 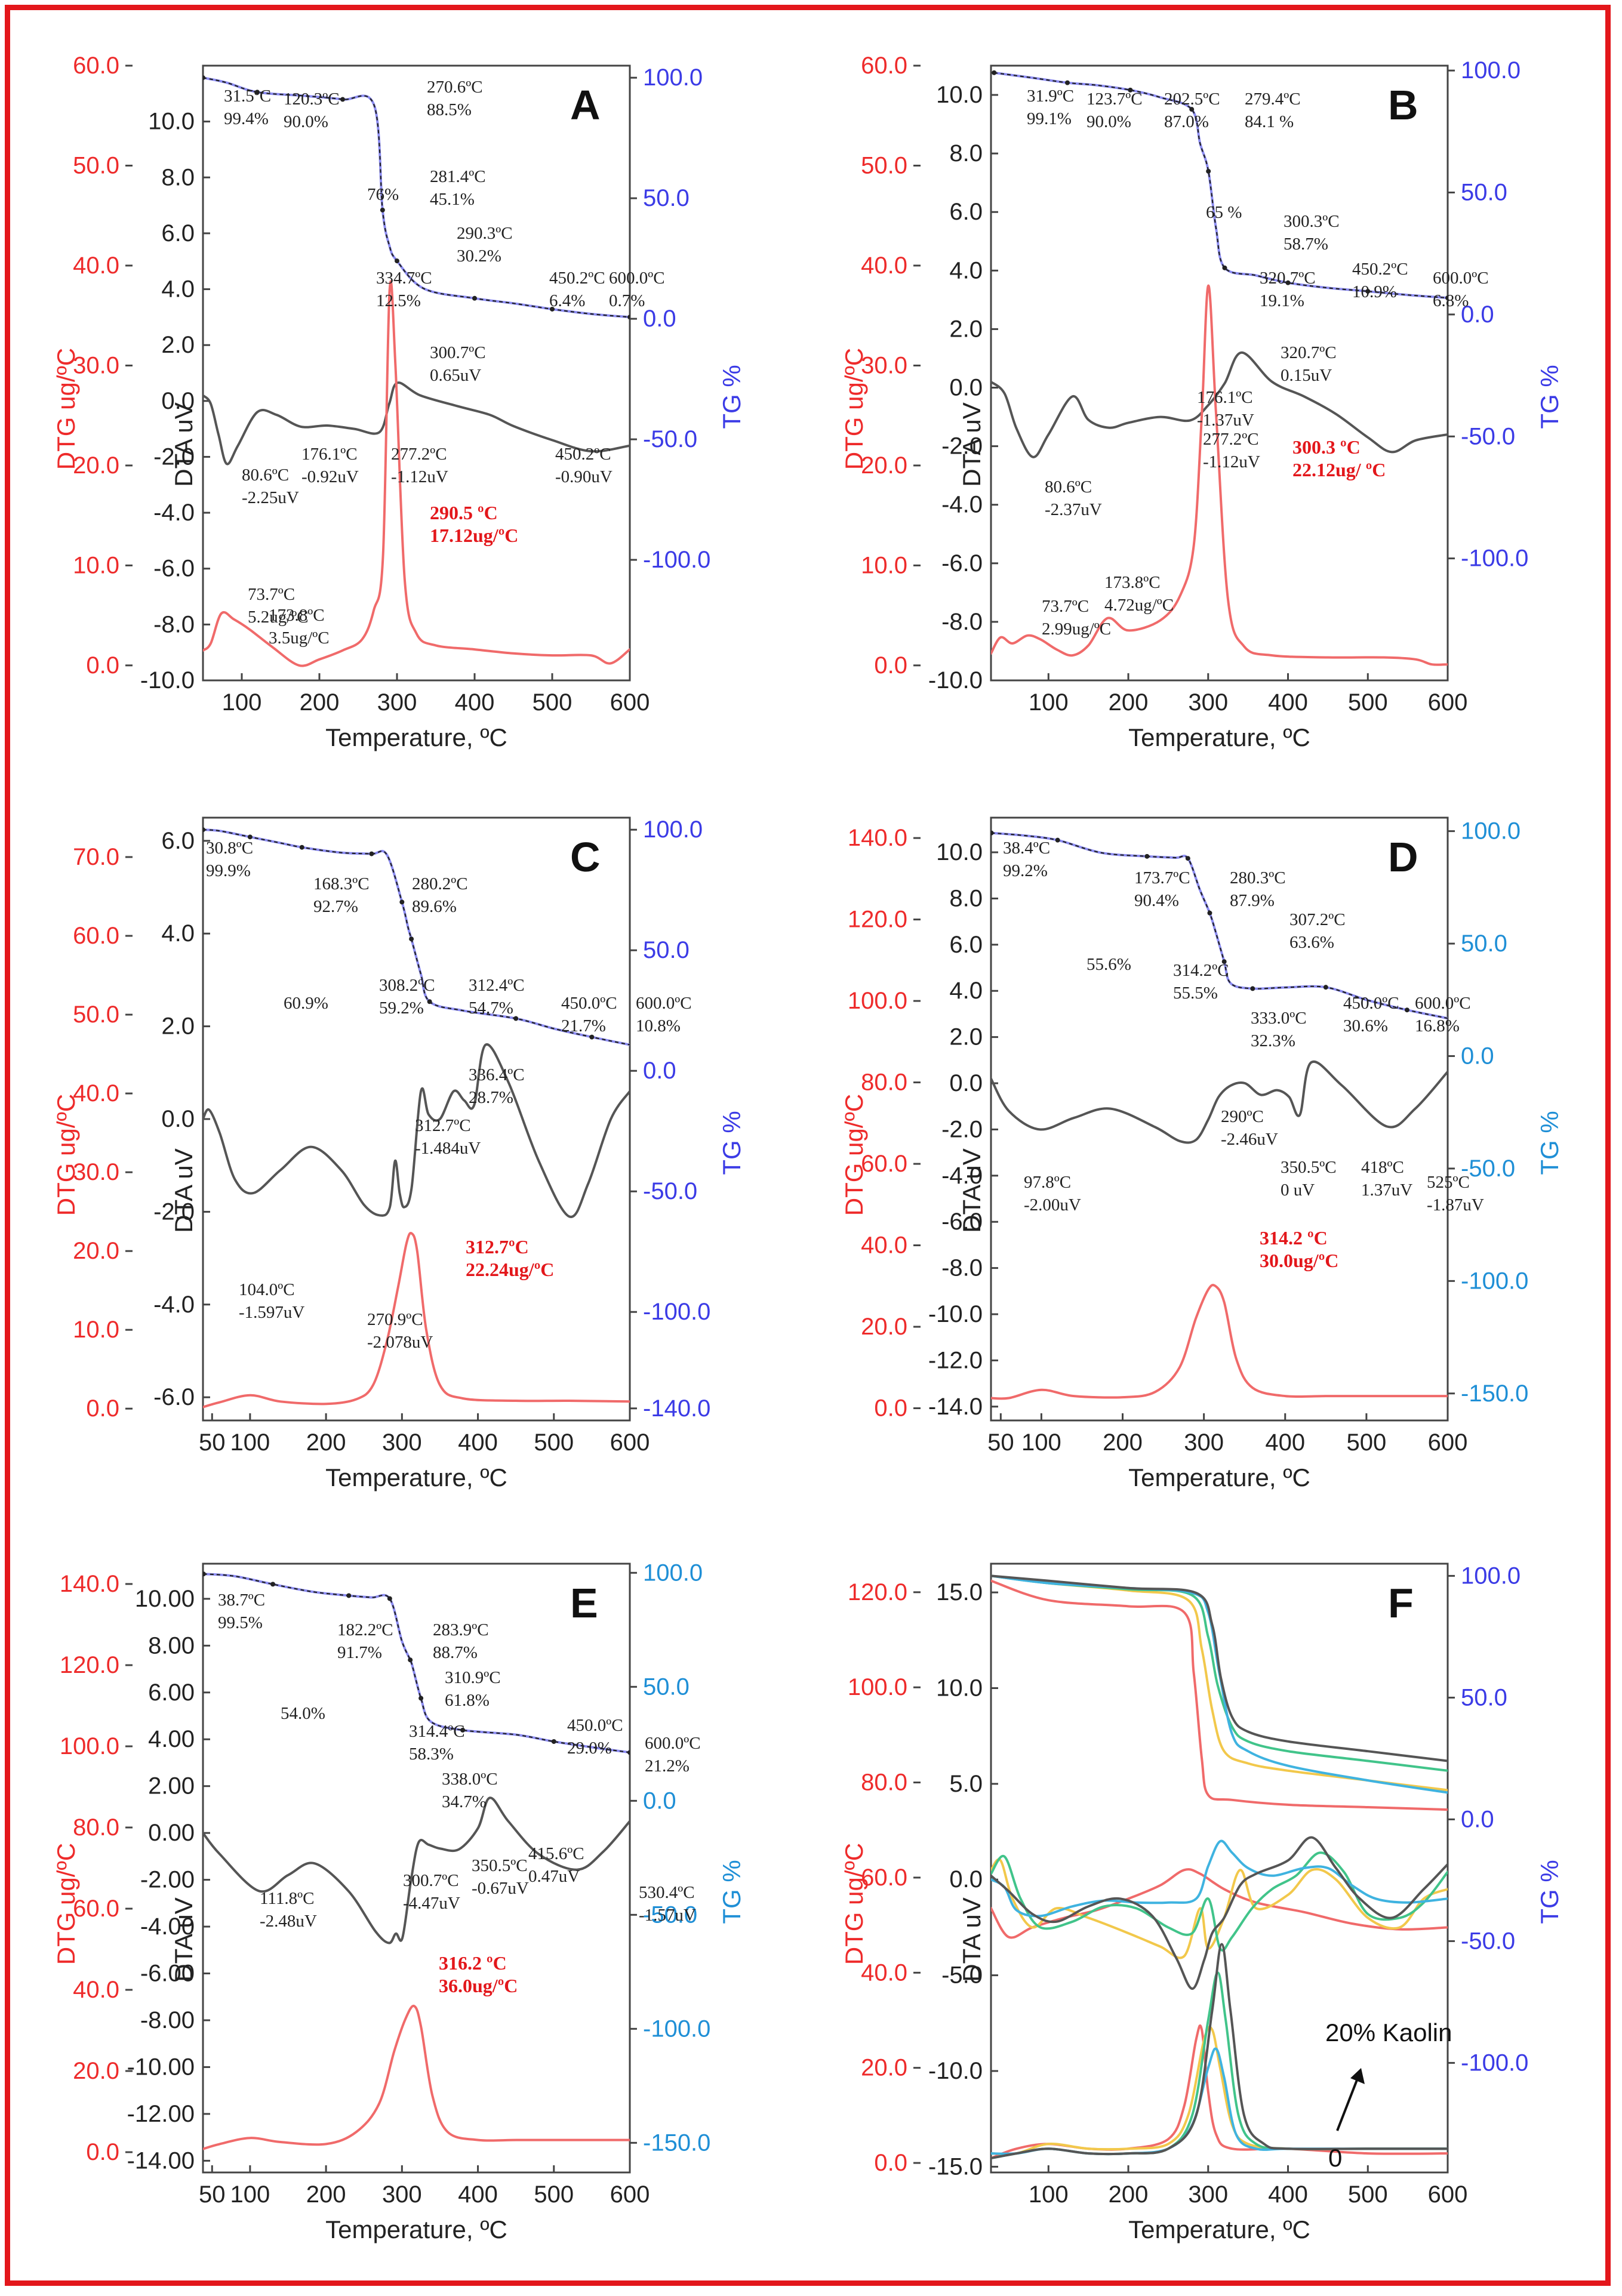 I want to click on dta-annotation: -1.57uV, so click(x=668, y=1915).